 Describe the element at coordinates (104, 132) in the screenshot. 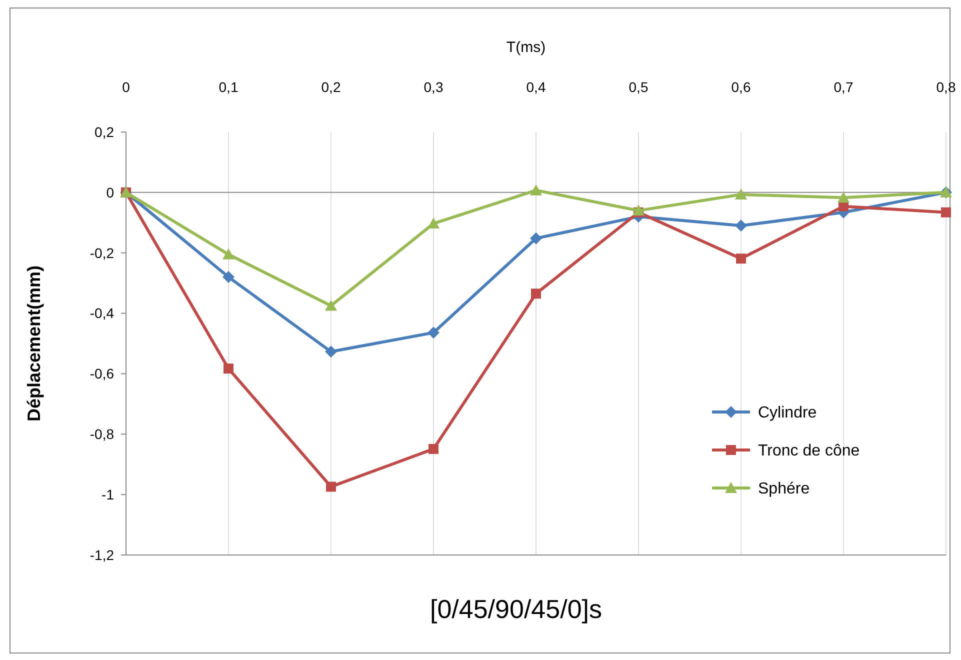

I see `y-tick-label: 0,2` at that location.